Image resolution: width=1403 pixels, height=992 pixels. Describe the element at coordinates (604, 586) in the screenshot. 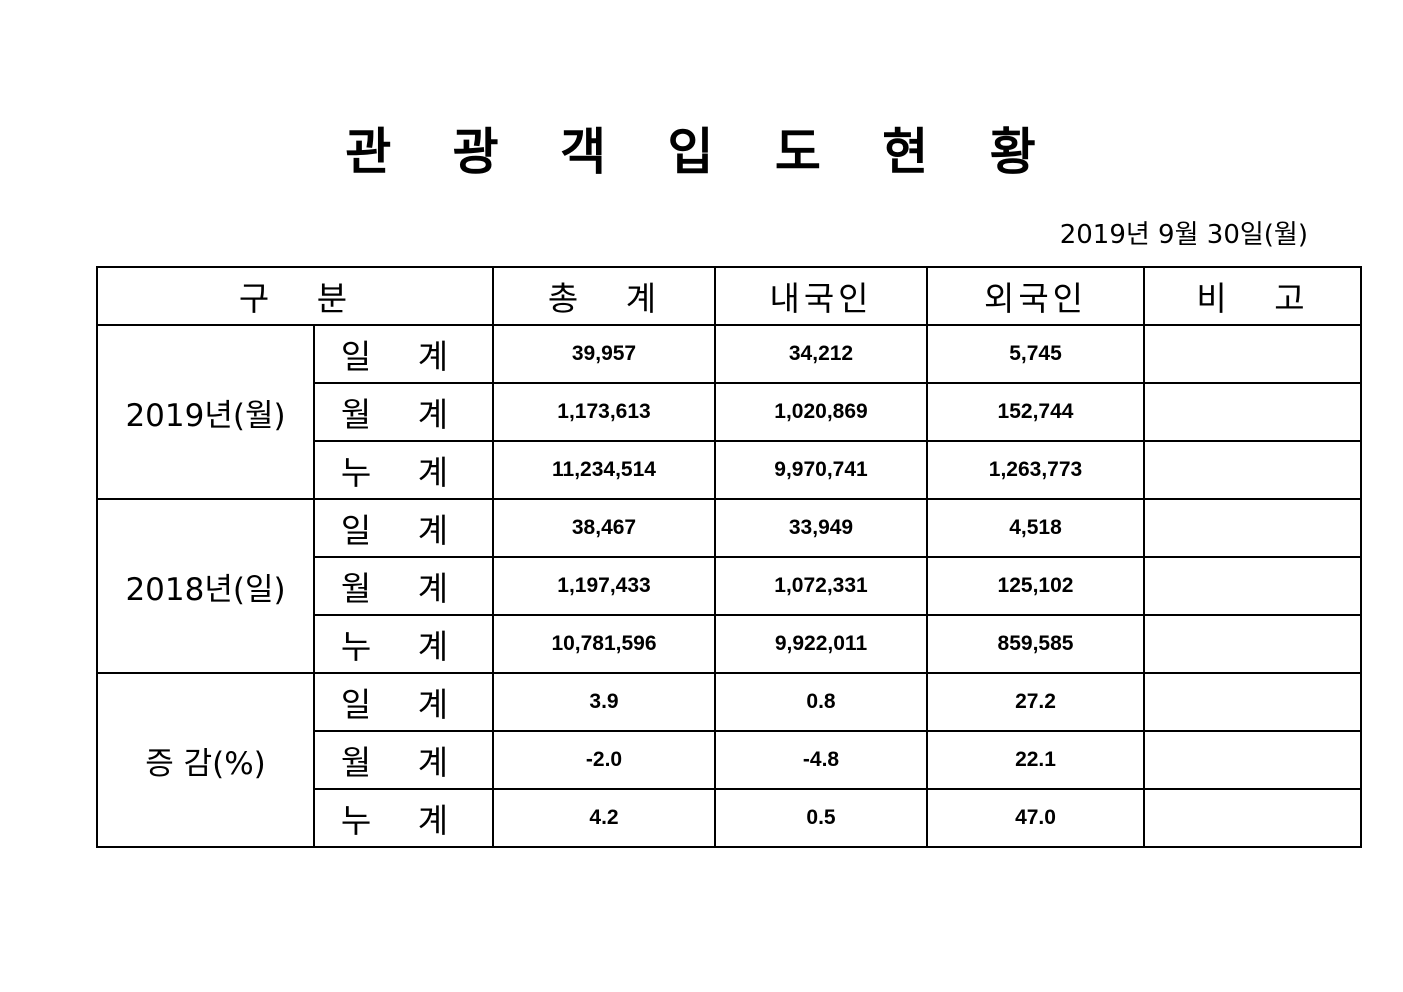

I see `cell-total: 1,197,433` at that location.